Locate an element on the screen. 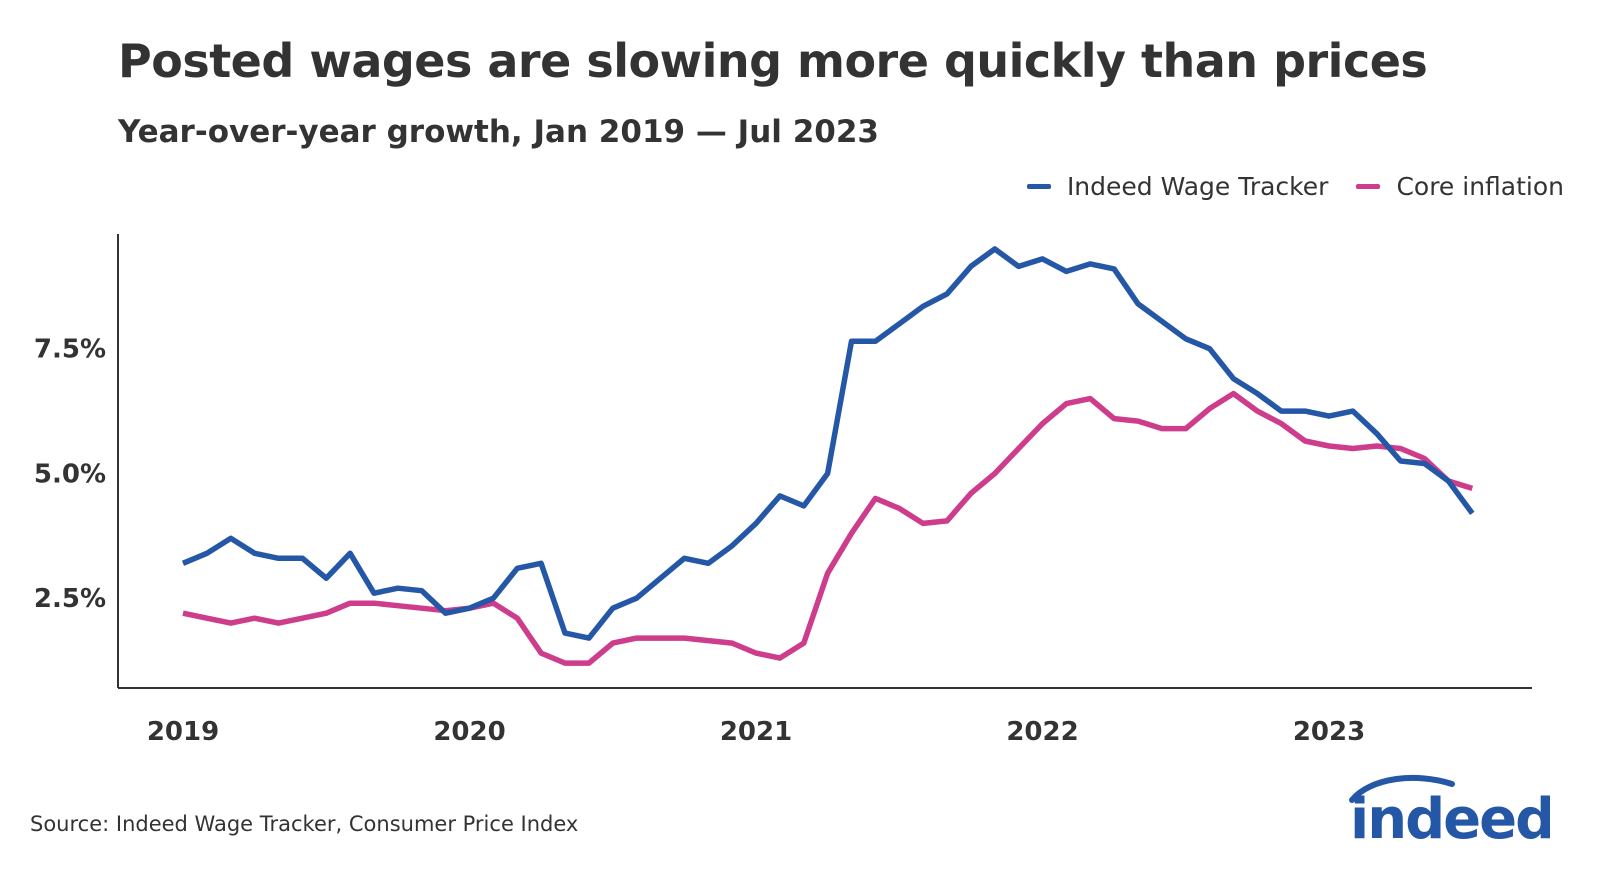 The height and width of the screenshot is (873, 1600). x-tick-label: 2021 is located at coordinates (756, 732).